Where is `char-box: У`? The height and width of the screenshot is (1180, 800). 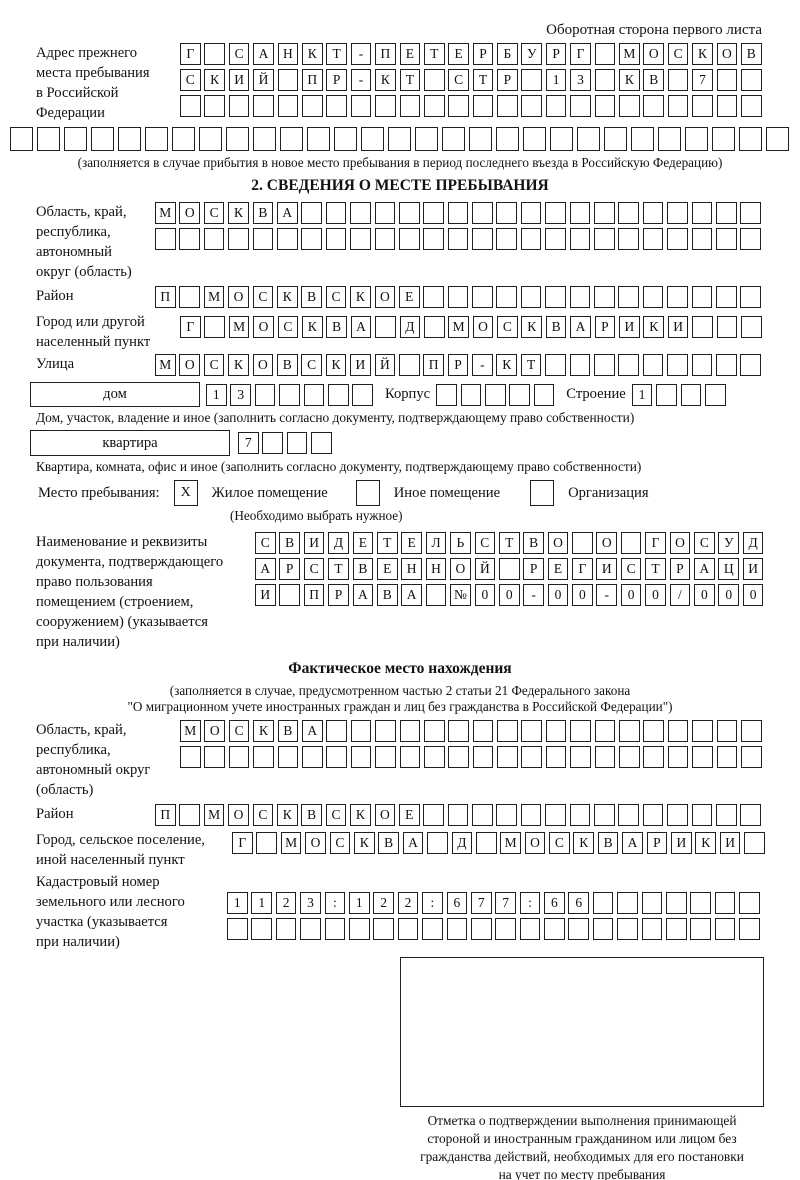
char-box: У is located at coordinates (532, 54).